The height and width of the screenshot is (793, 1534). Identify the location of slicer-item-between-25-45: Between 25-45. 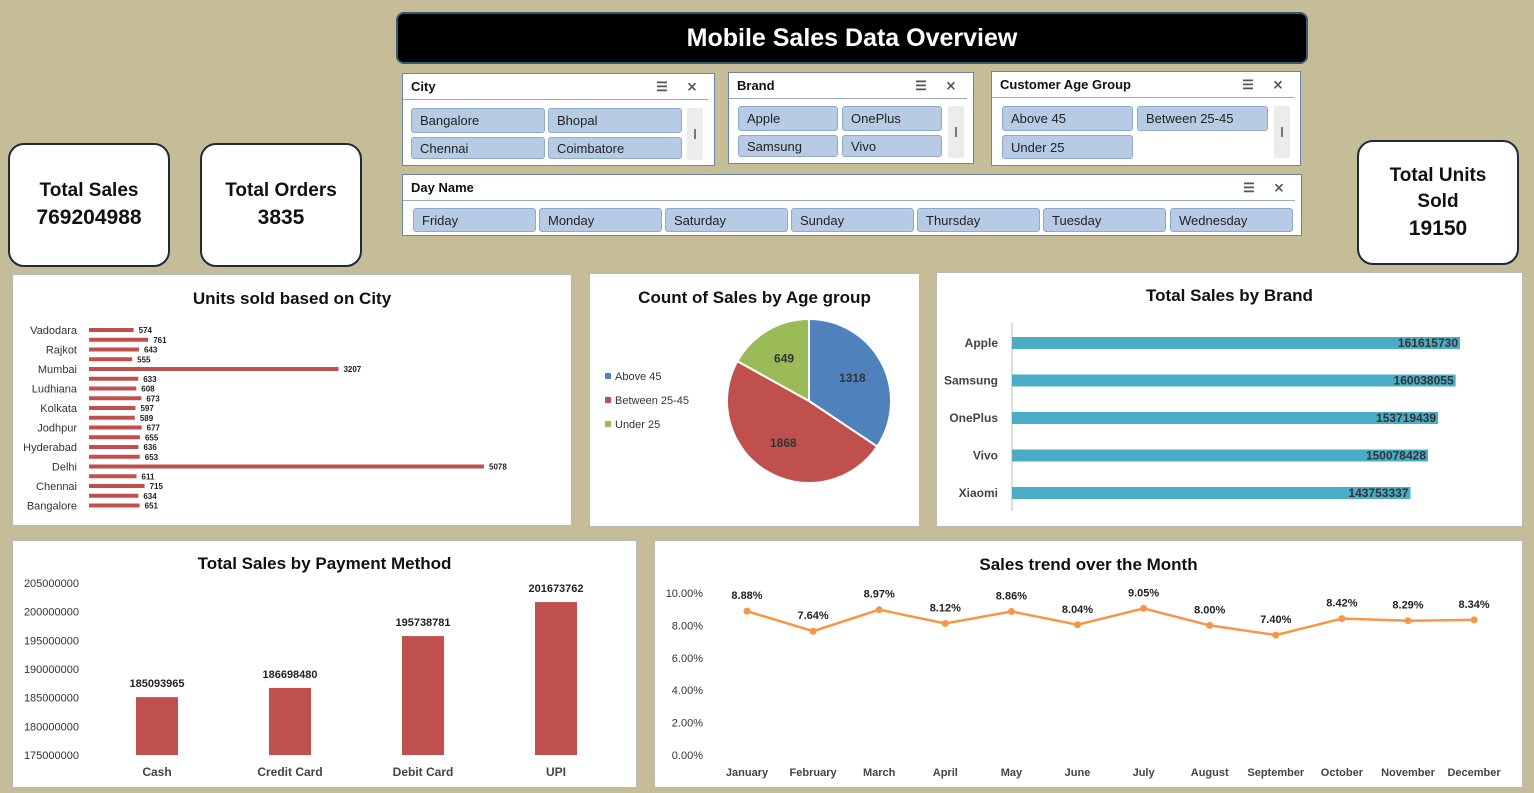
(1202, 118).